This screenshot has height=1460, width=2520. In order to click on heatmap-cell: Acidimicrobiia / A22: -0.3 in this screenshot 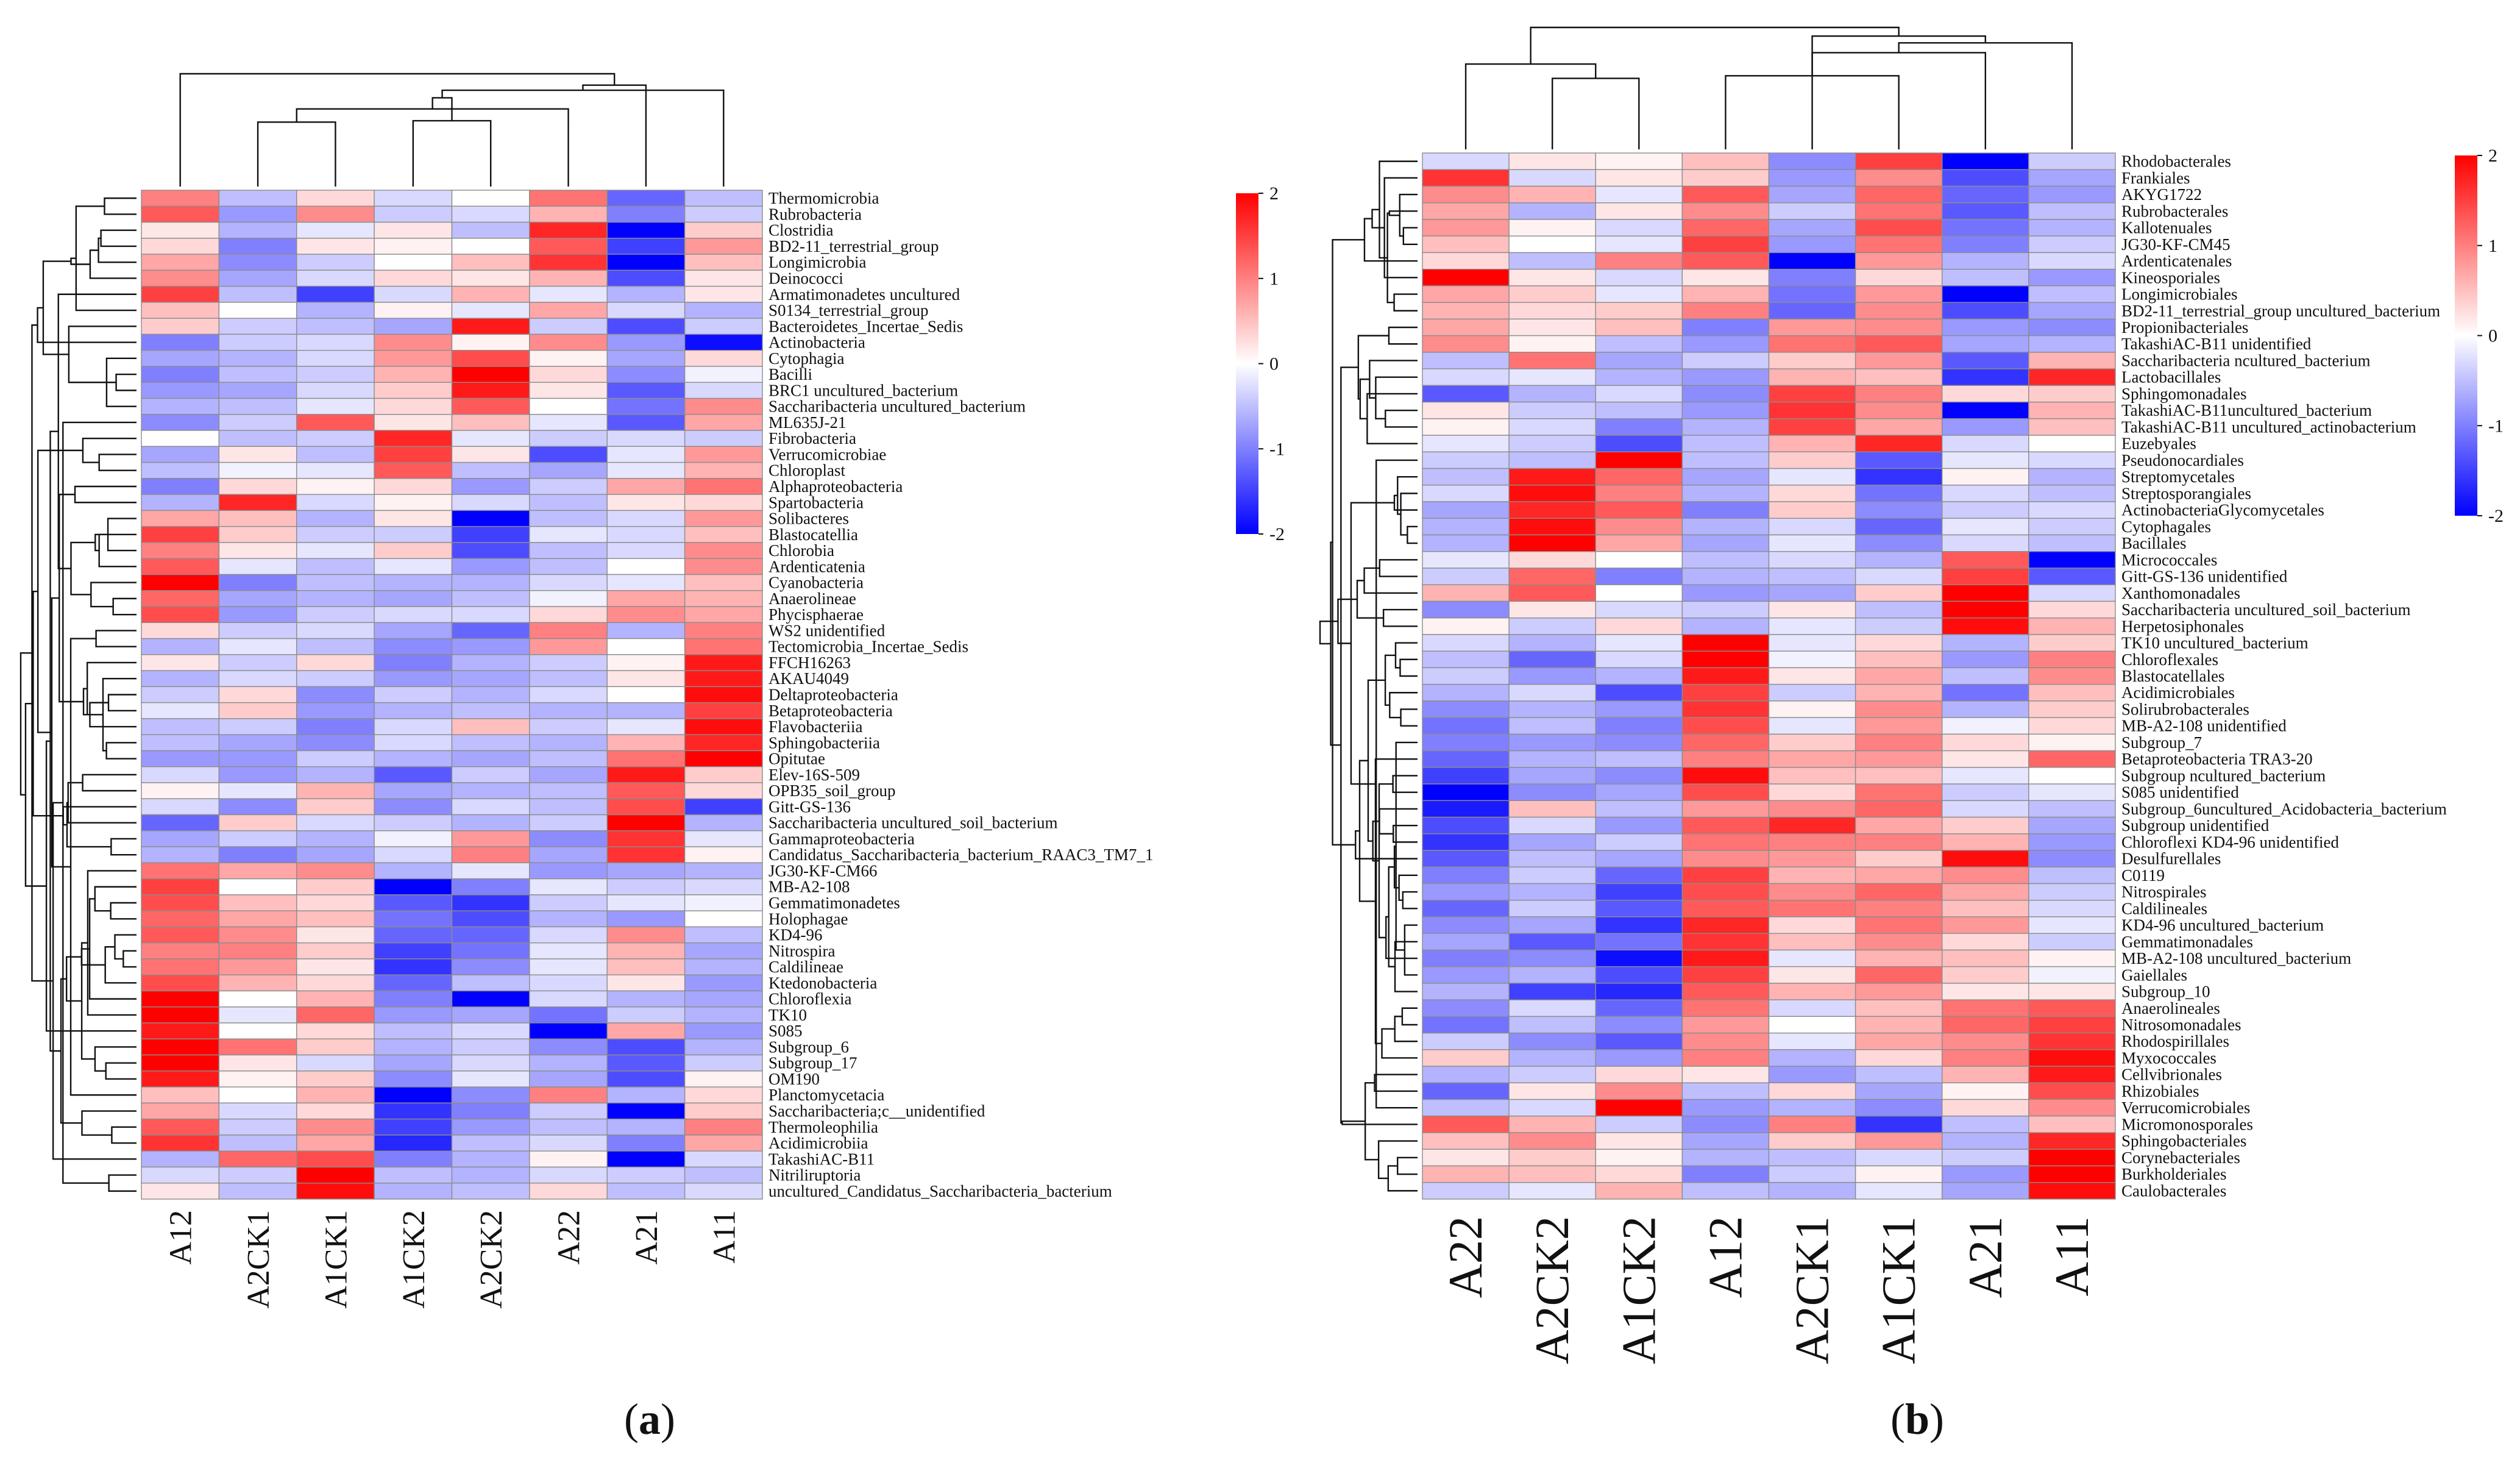, I will do `click(568, 1143)`.